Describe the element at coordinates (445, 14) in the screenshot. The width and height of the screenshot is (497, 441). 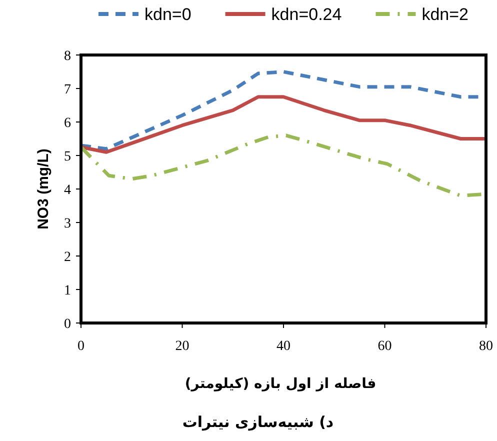
I see `legend-label: kdn=2` at that location.